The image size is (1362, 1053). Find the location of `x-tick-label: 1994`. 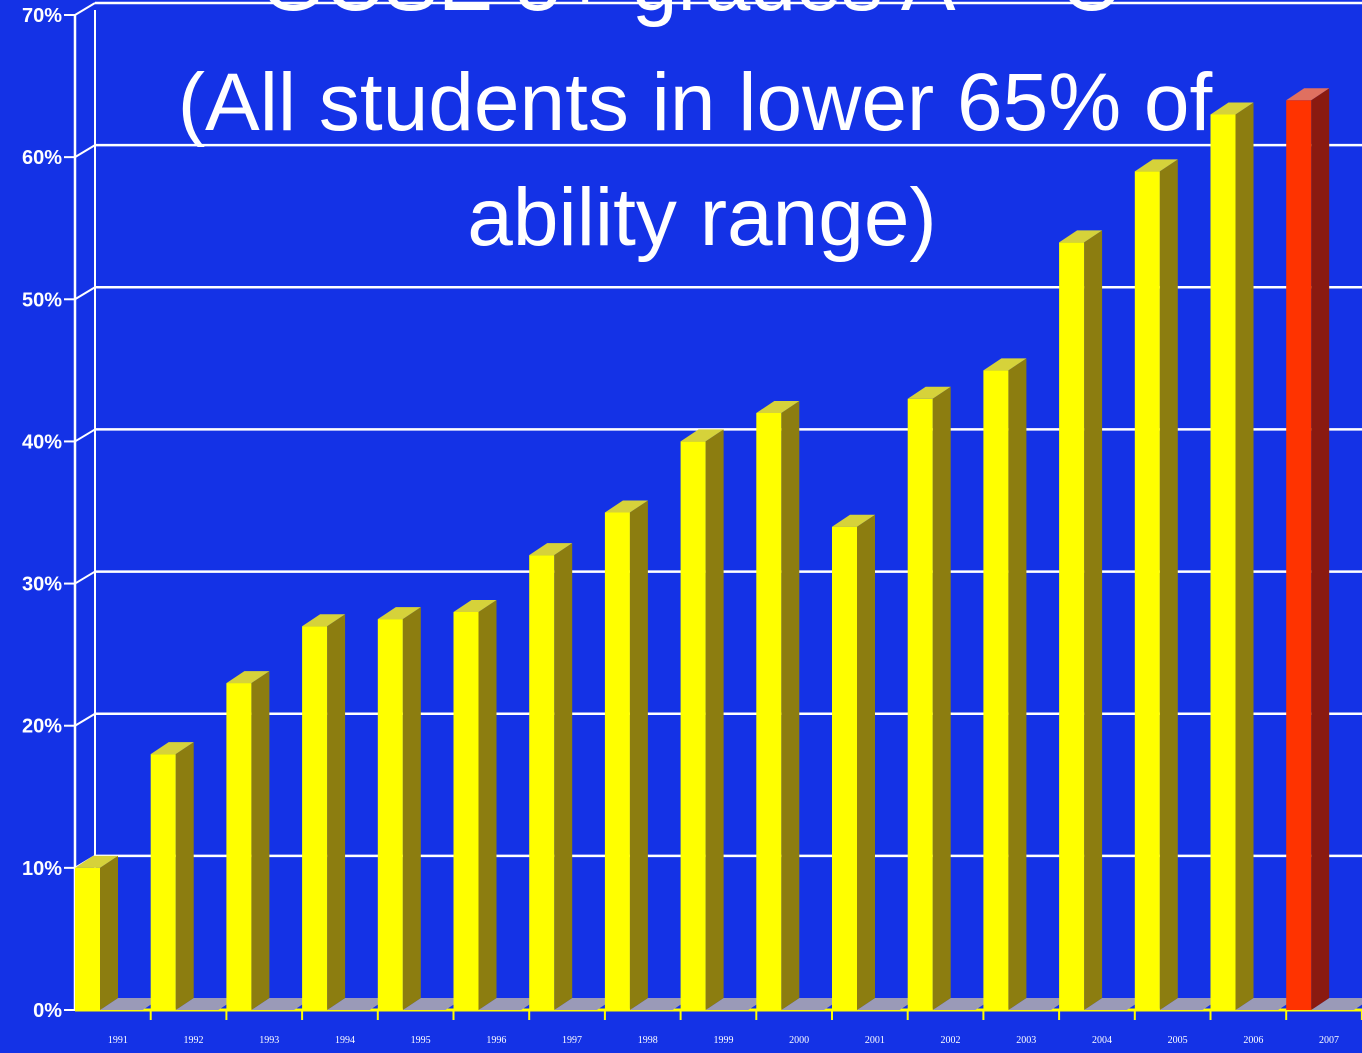

x-tick-label: 1994 is located at coordinates (345, 1040).